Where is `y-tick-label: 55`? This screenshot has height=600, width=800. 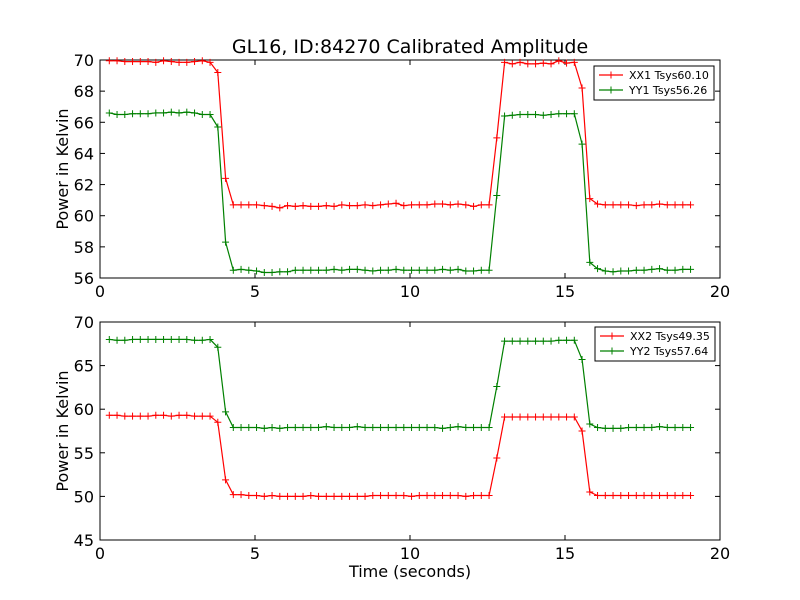
y-tick-label: 55 is located at coordinates (84, 453).